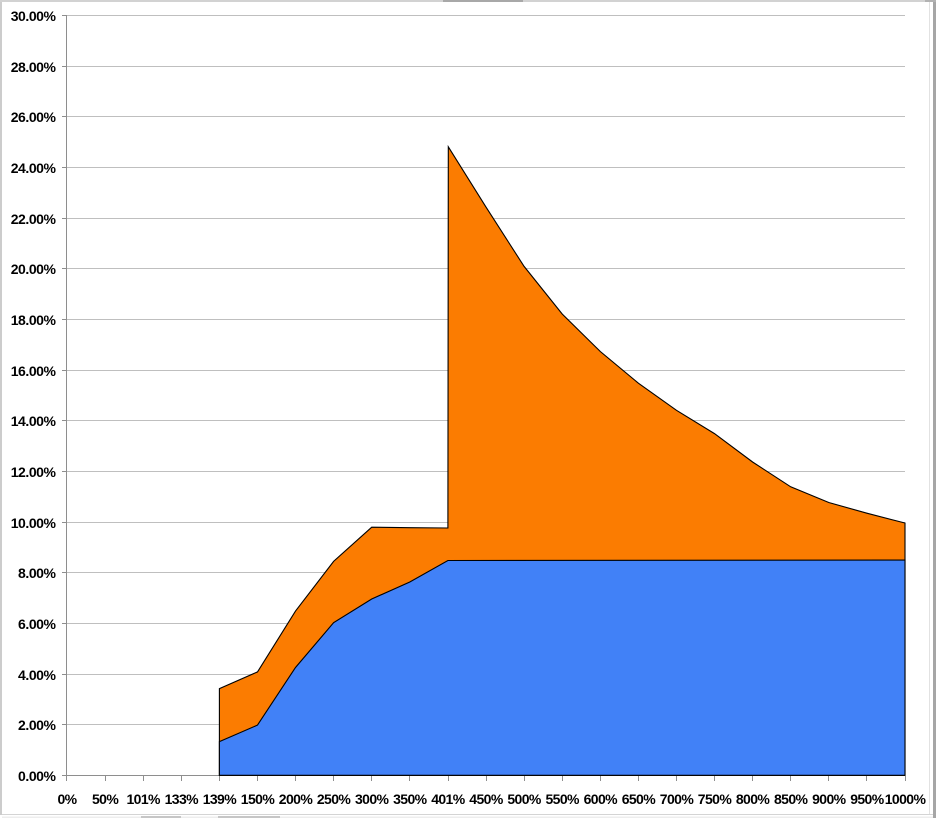 This screenshot has width=936, height=818. Describe the element at coordinates (258, 799) in the screenshot. I see `svg-text: 150%` at that location.